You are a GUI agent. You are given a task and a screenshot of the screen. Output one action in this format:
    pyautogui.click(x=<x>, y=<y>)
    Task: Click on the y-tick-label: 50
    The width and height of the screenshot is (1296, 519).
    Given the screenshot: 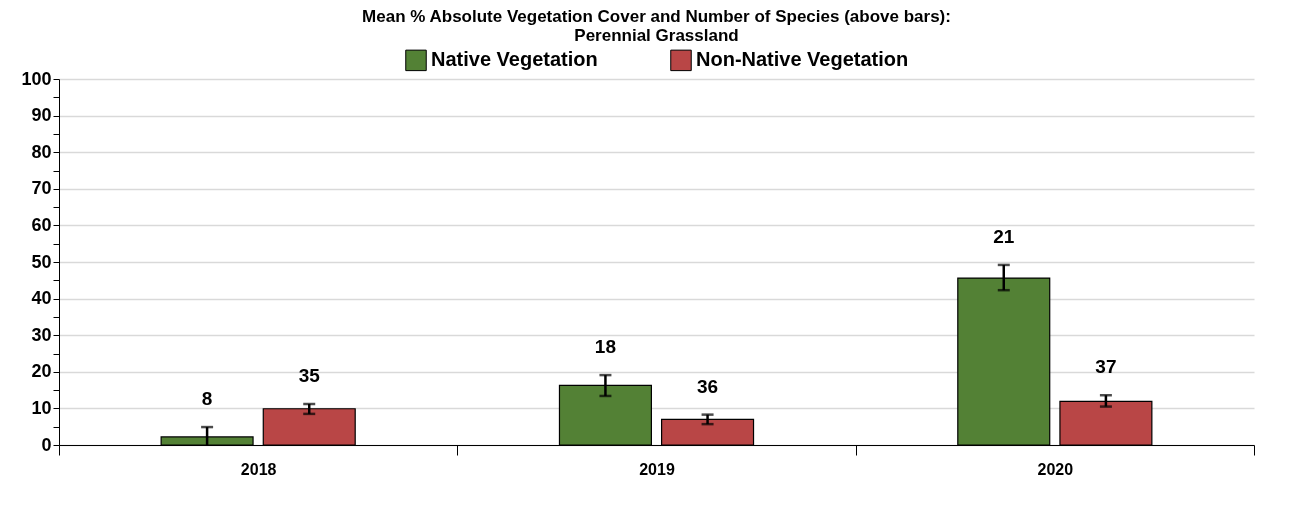 What is the action you would take?
    pyautogui.click(x=41, y=261)
    